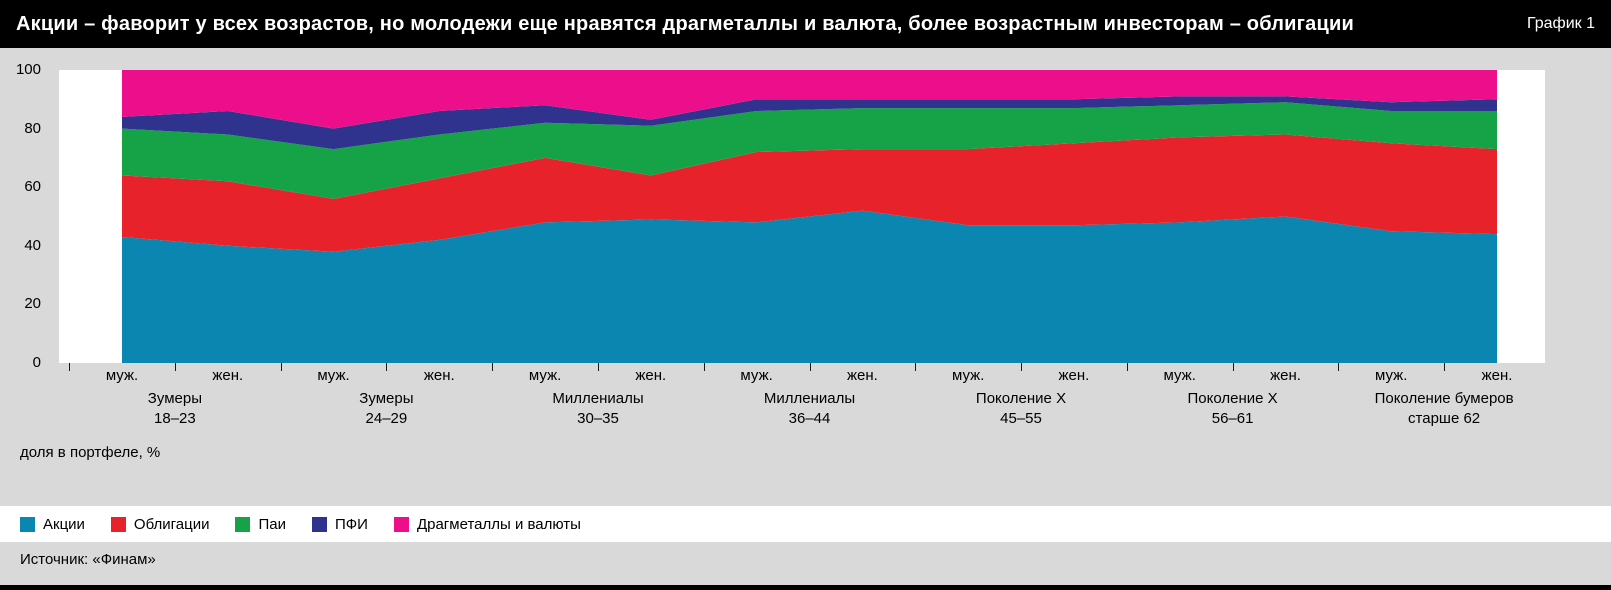 The height and width of the screenshot is (590, 1611). What do you see at coordinates (88, 559) in the screenshot?
I see `source-label: Источник: «Финам»` at bounding box center [88, 559].